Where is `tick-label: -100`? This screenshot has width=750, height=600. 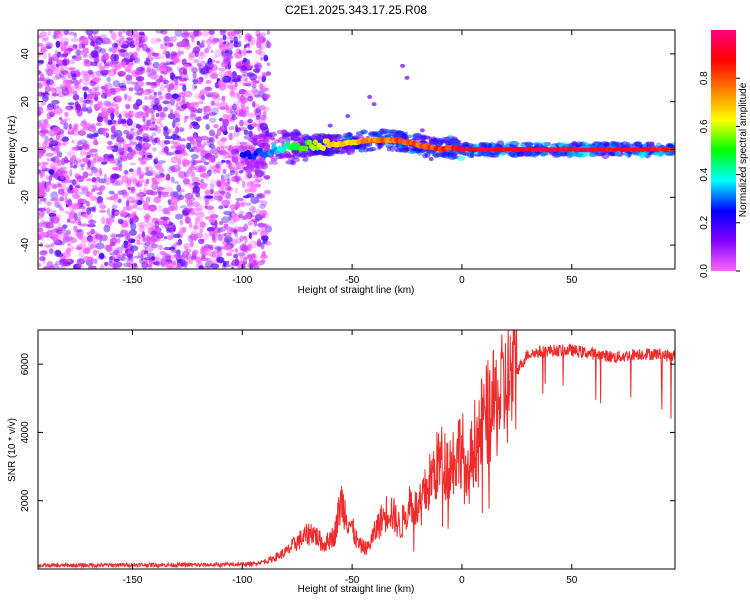
tick-label: -100 is located at coordinates (242, 280).